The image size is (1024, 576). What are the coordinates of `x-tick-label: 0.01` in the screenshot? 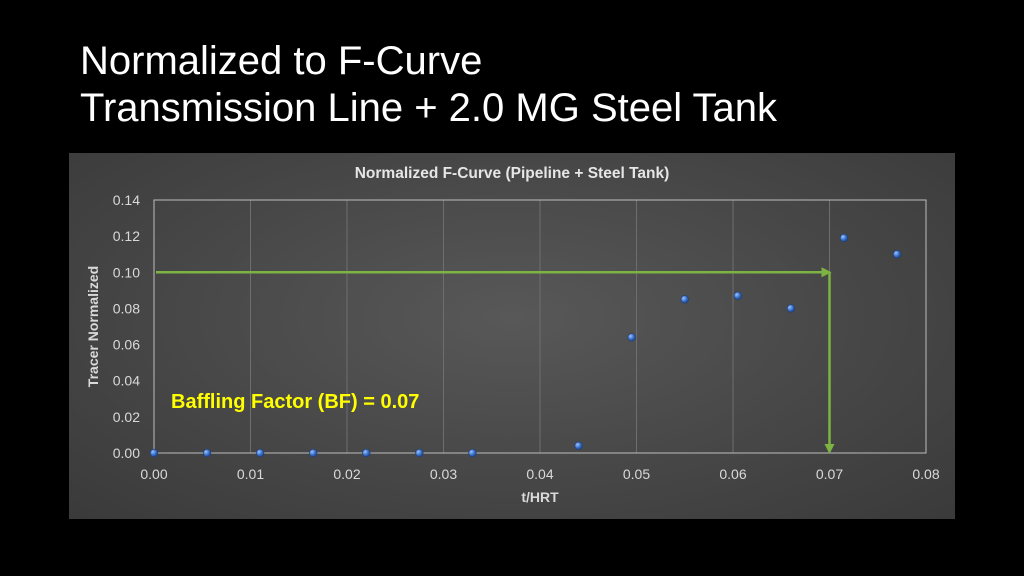 It's located at (250, 474).